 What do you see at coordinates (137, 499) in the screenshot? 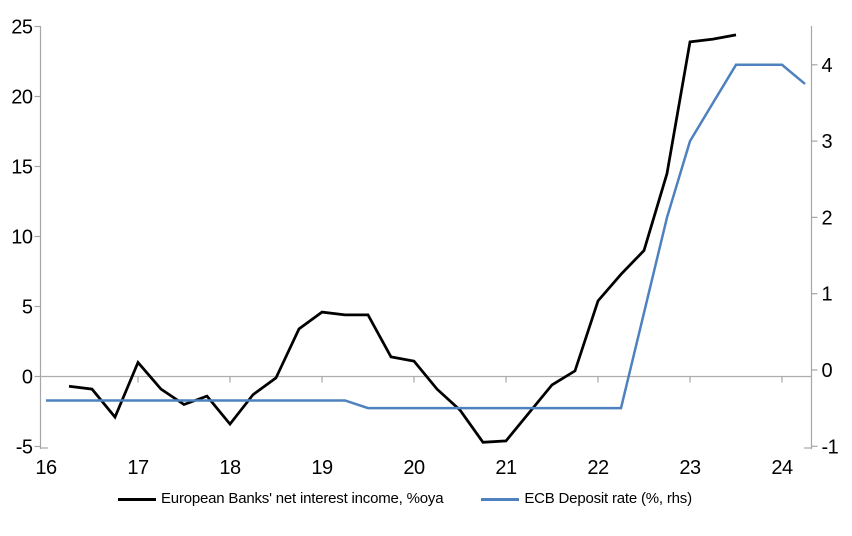
I see `black-line-sample-icon` at bounding box center [137, 499].